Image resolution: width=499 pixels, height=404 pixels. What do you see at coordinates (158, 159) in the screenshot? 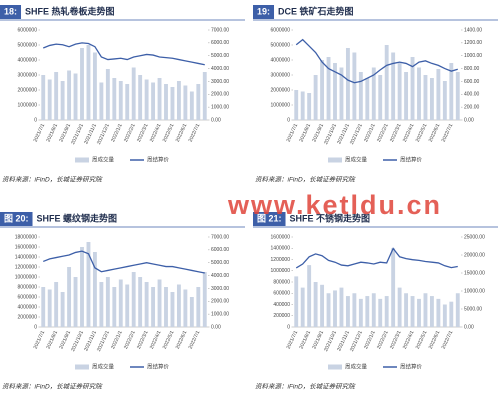
I see `legend-label: 周结算价` at bounding box center [158, 159].